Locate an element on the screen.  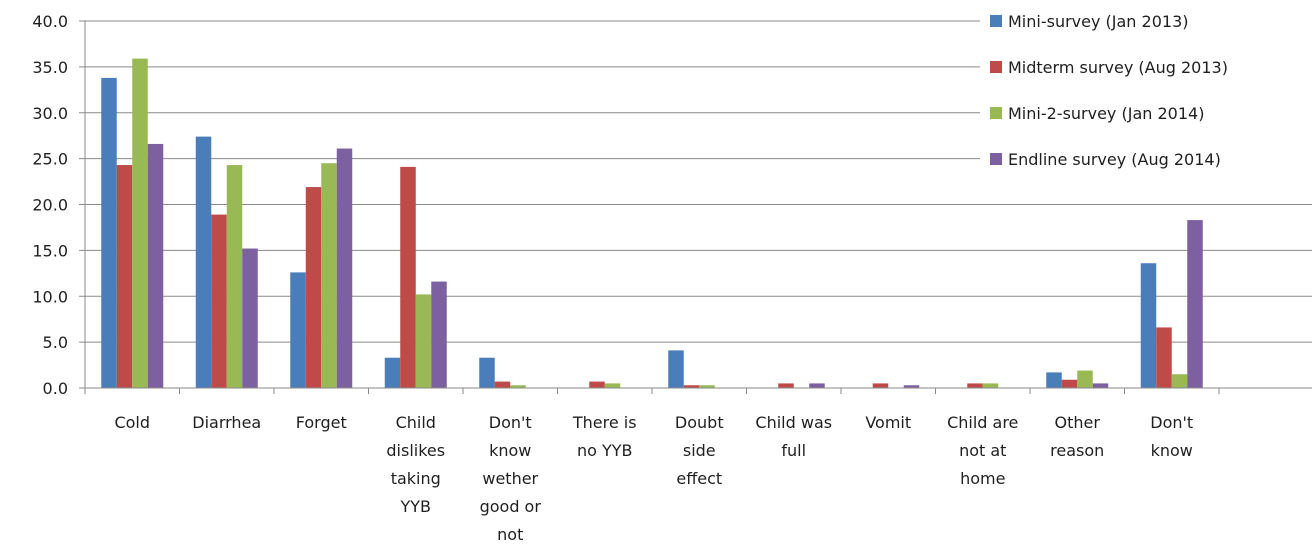
x-tick-label: Child are not at home is located at coordinates (982, 450).